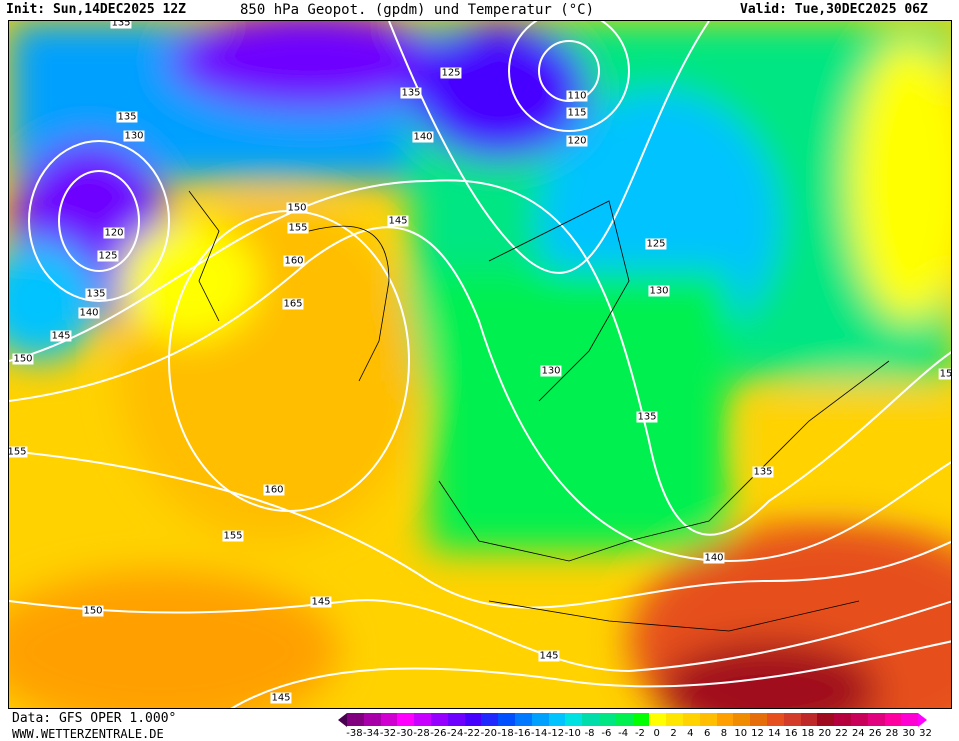 The image size is (959, 741). Describe the element at coordinates (757, 733) in the screenshot. I see `legend-tick-label: 12` at that location.